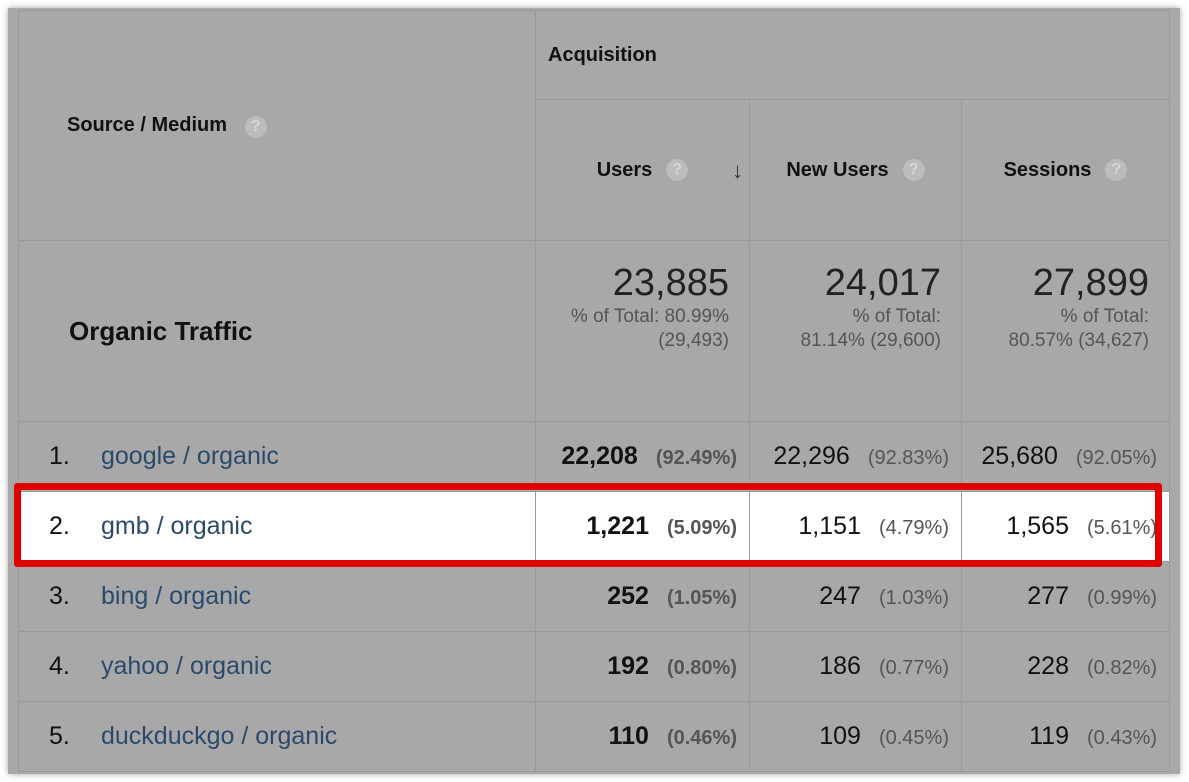 This screenshot has width=1189, height=782. I want to click on new-users-value: 22,296, so click(811, 456).